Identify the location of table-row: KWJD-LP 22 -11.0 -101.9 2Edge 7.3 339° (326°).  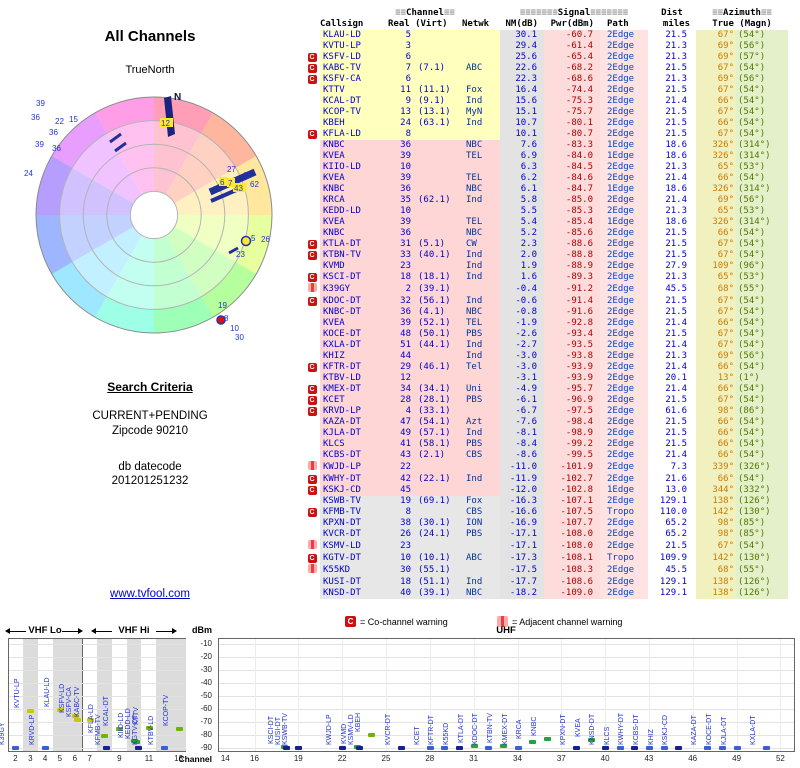
(546, 467).